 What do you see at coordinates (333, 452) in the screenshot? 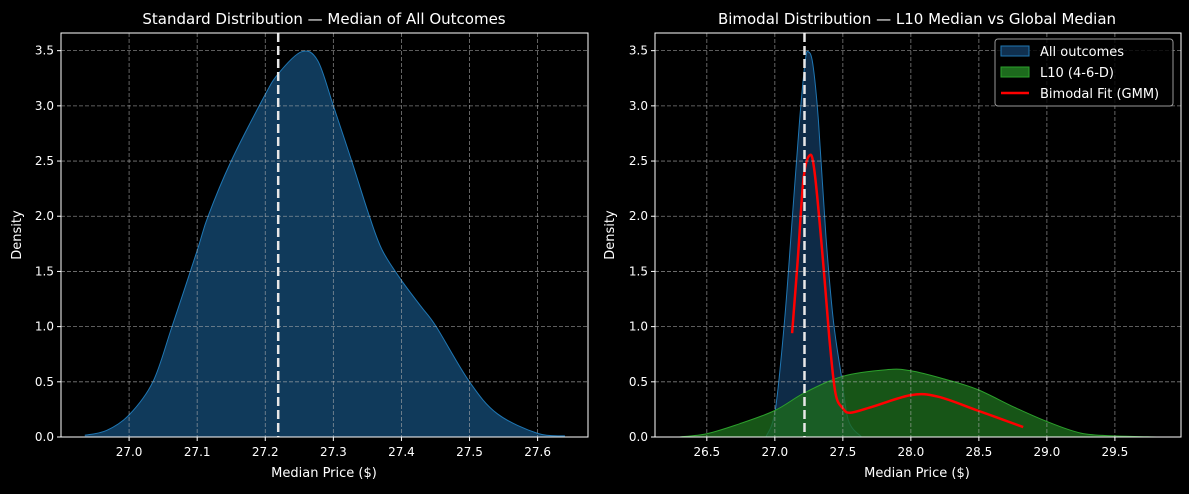
I see `x-tick-label: 27.3` at bounding box center [333, 452].